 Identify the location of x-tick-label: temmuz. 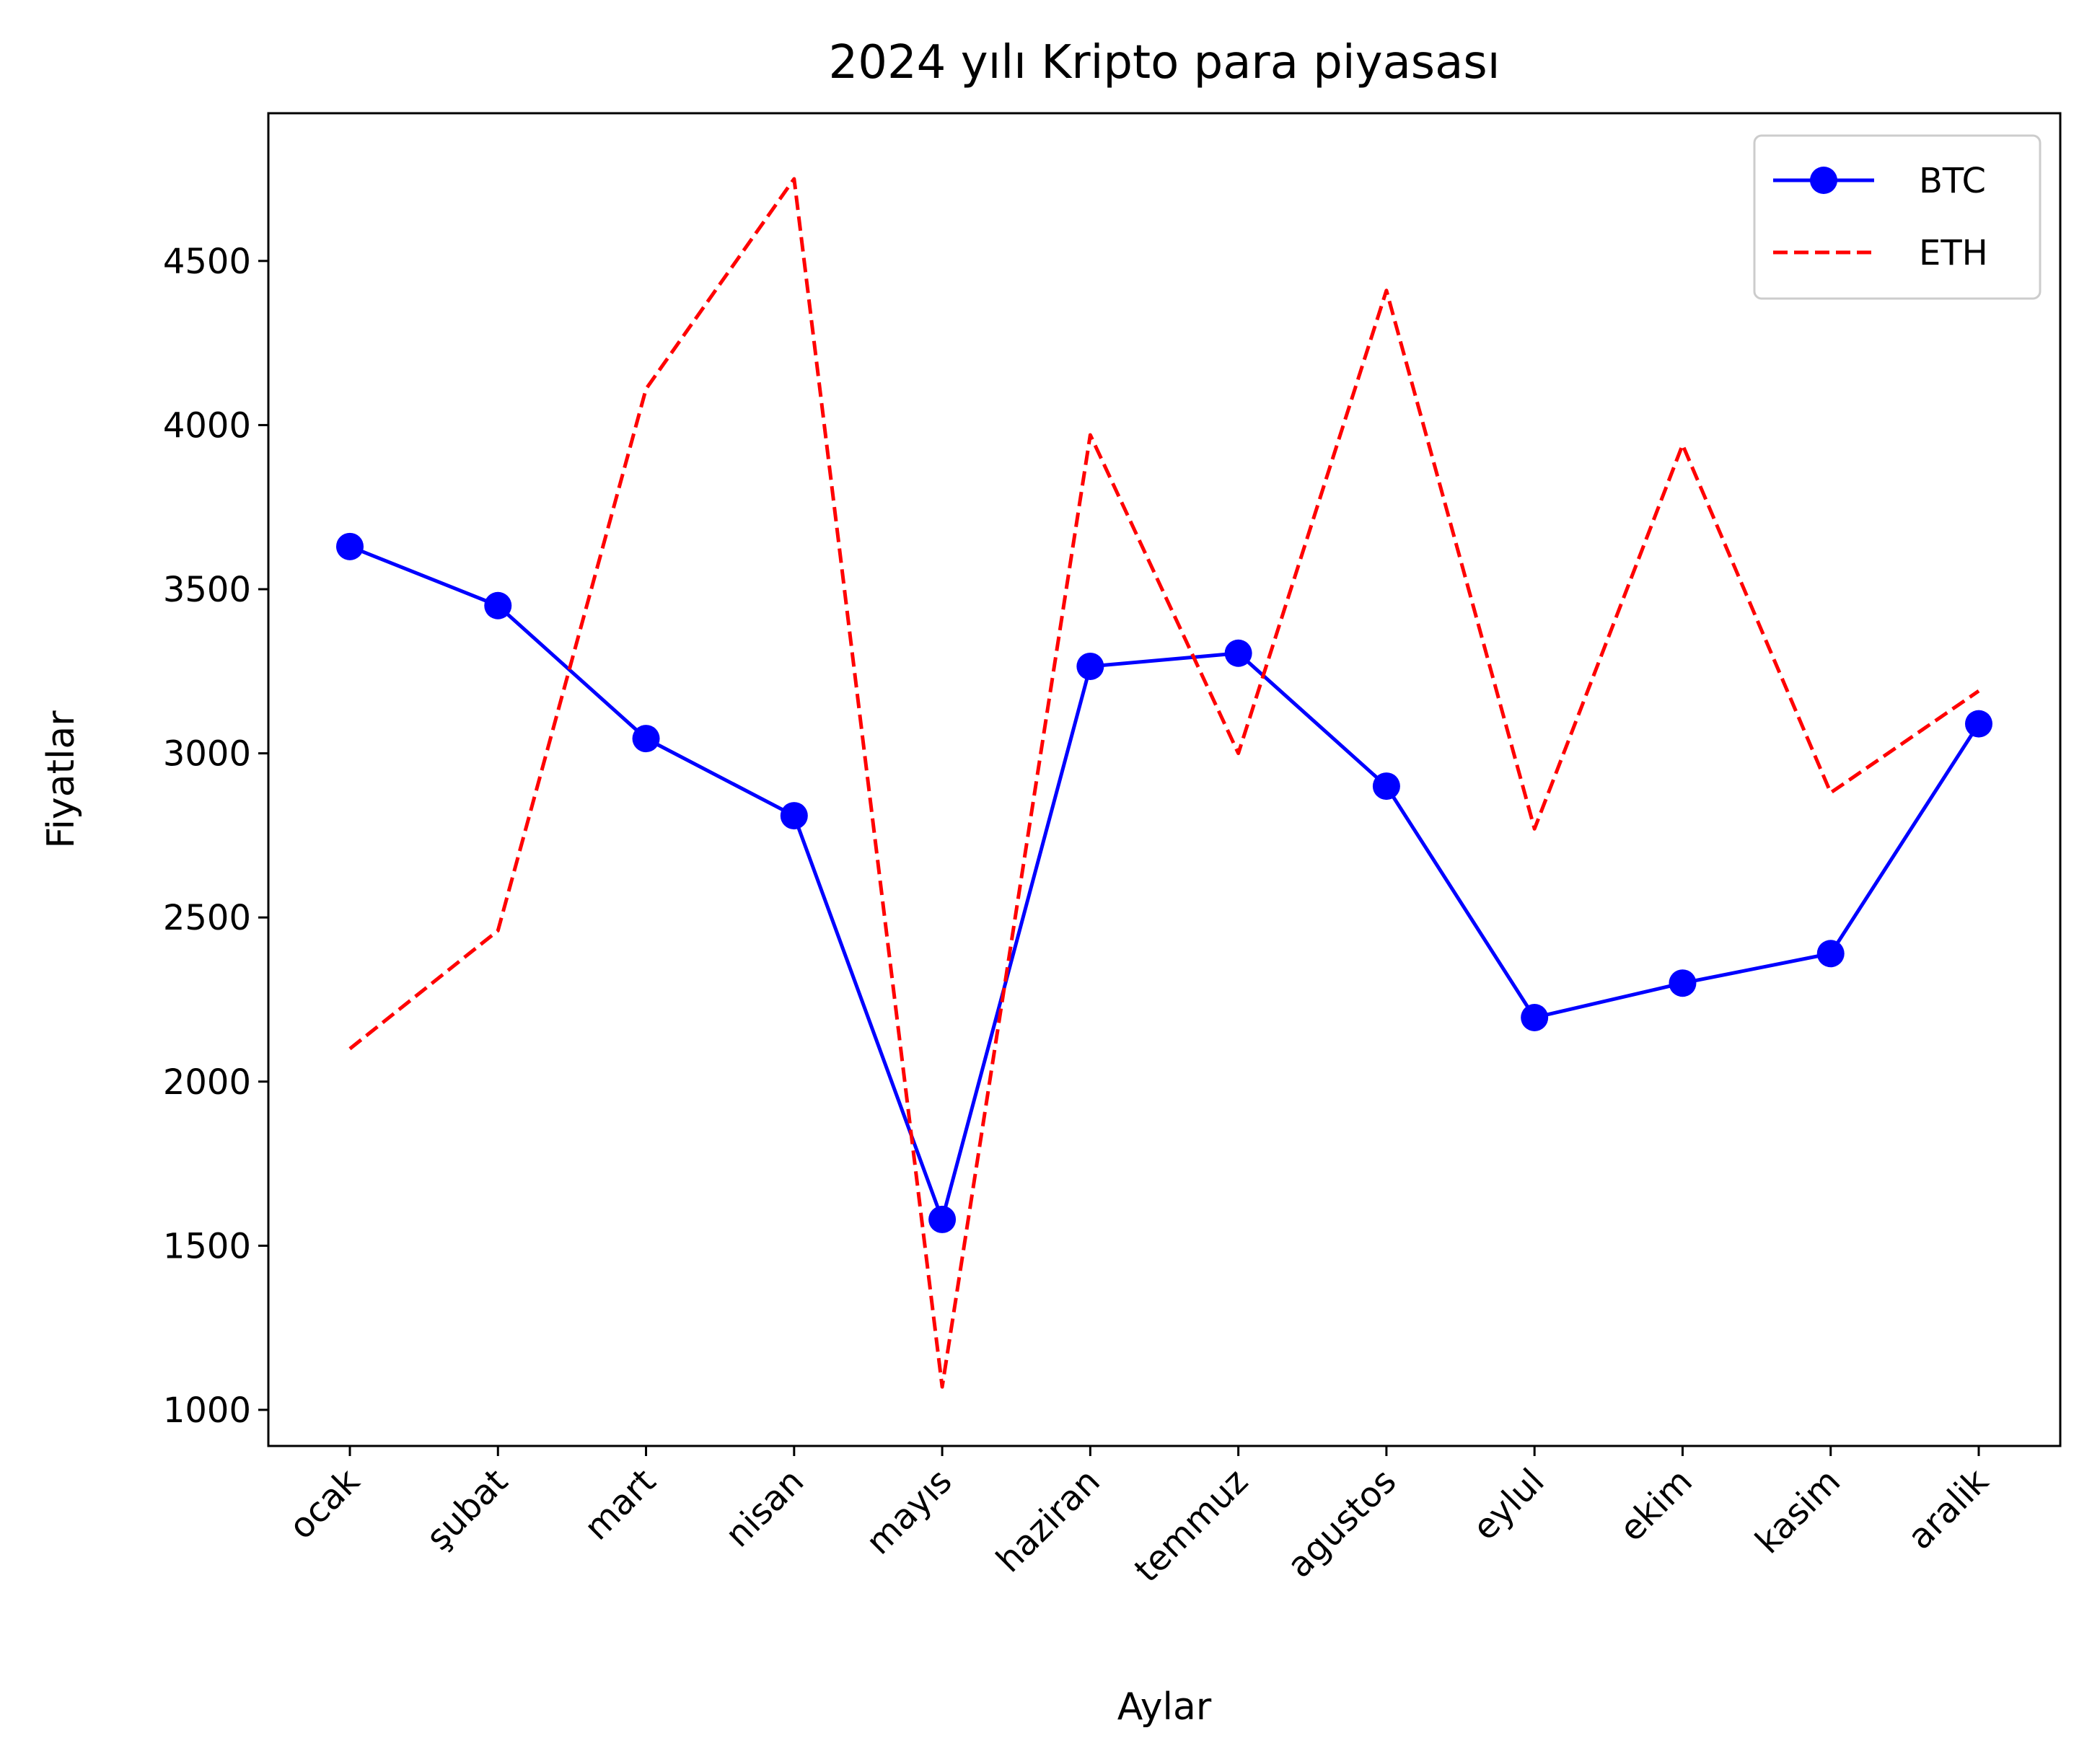
(1191, 1525).